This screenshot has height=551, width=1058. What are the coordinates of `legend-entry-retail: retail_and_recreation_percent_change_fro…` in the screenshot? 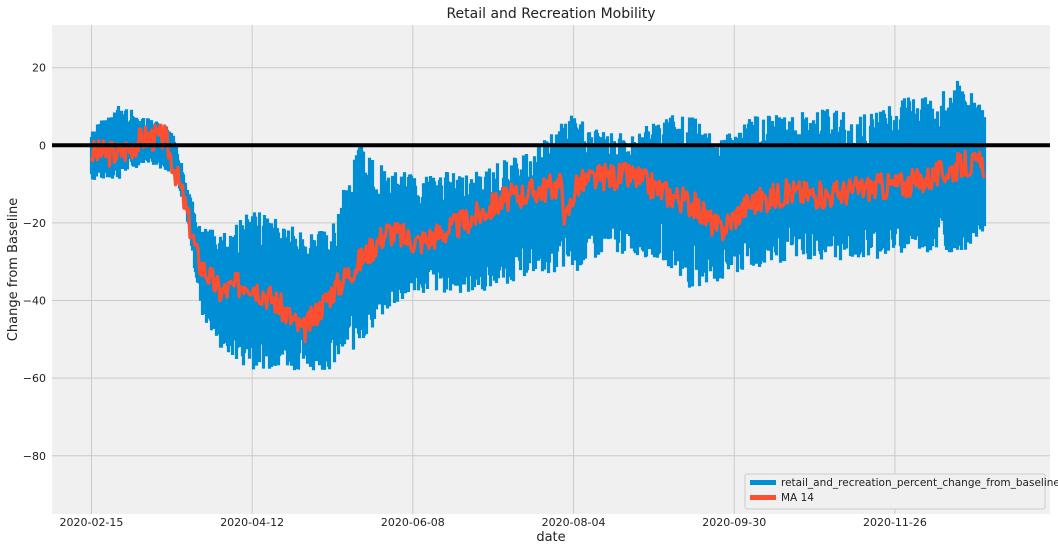 It's located at (919, 483).